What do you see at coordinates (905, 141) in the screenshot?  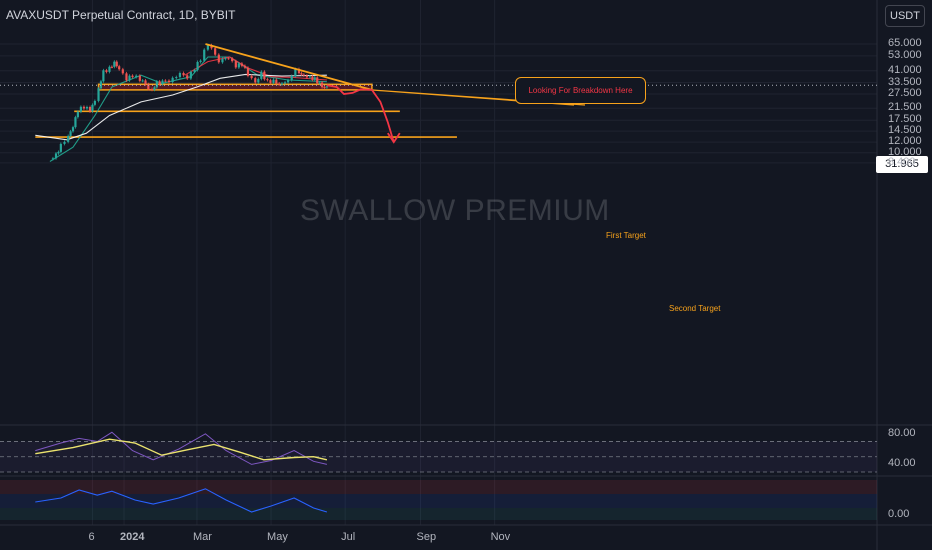 I see `y-tick-label: 12.000` at bounding box center [905, 141].